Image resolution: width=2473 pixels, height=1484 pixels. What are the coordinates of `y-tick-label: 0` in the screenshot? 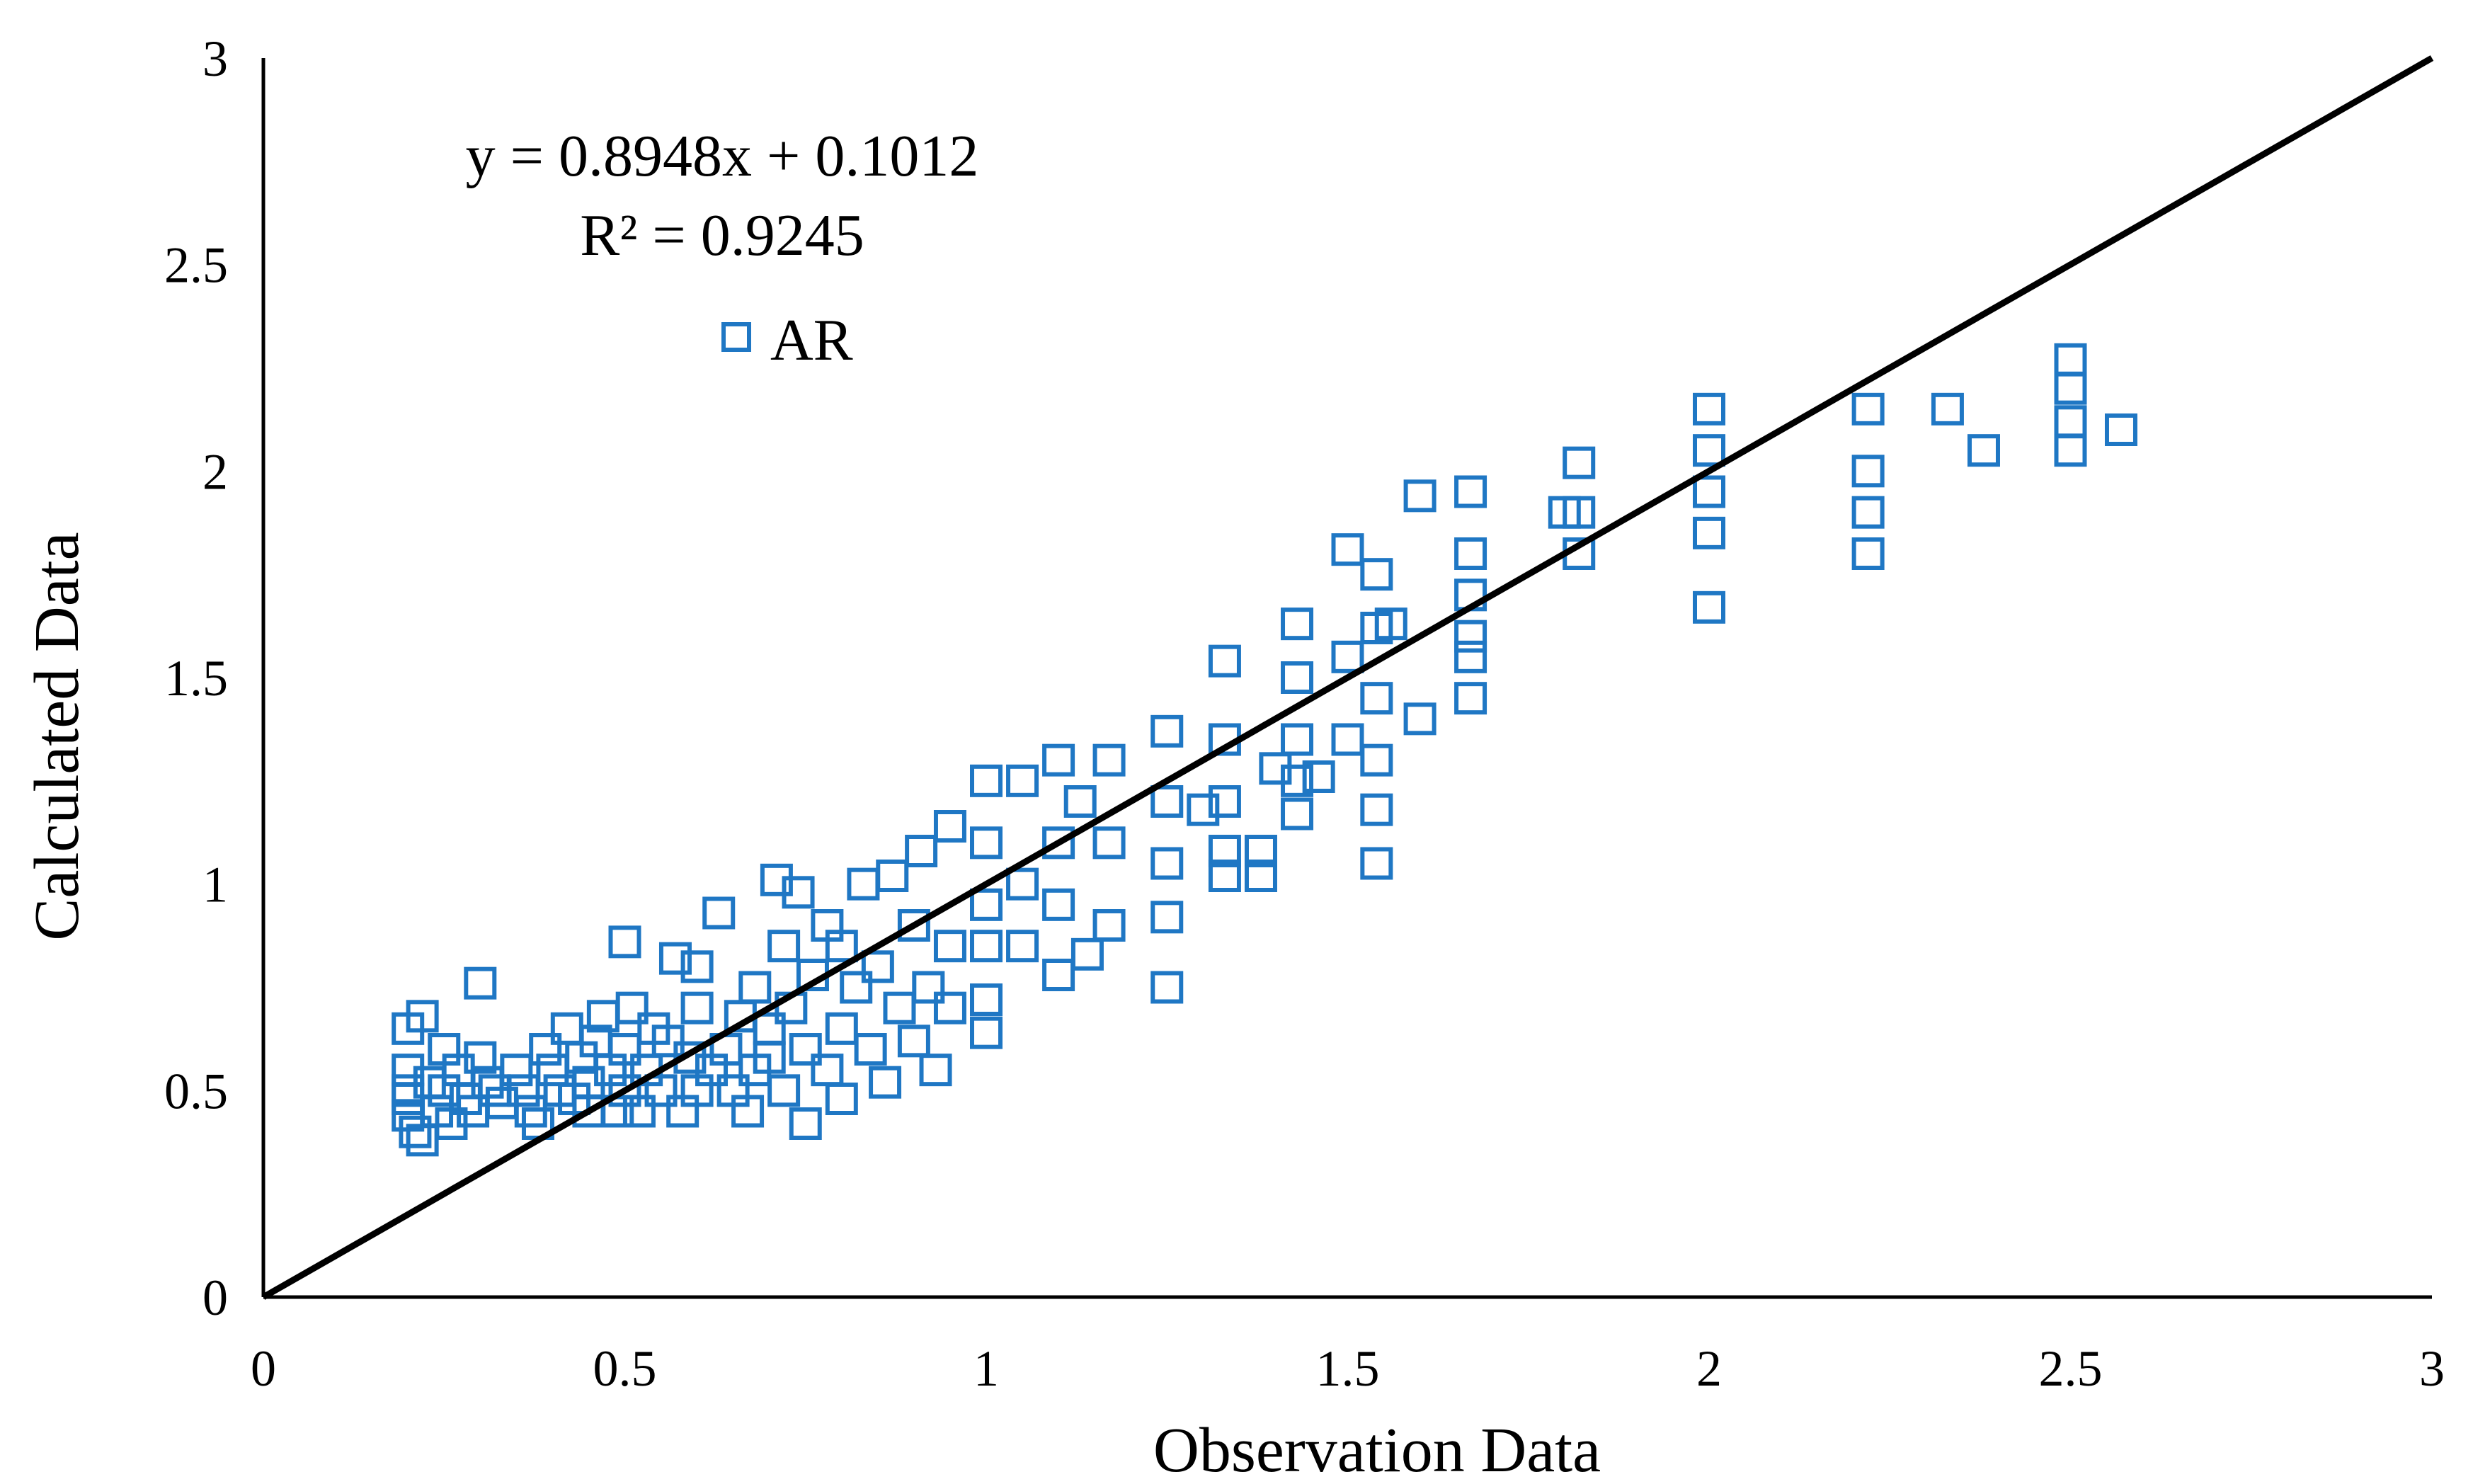 It's located at (215, 1297).